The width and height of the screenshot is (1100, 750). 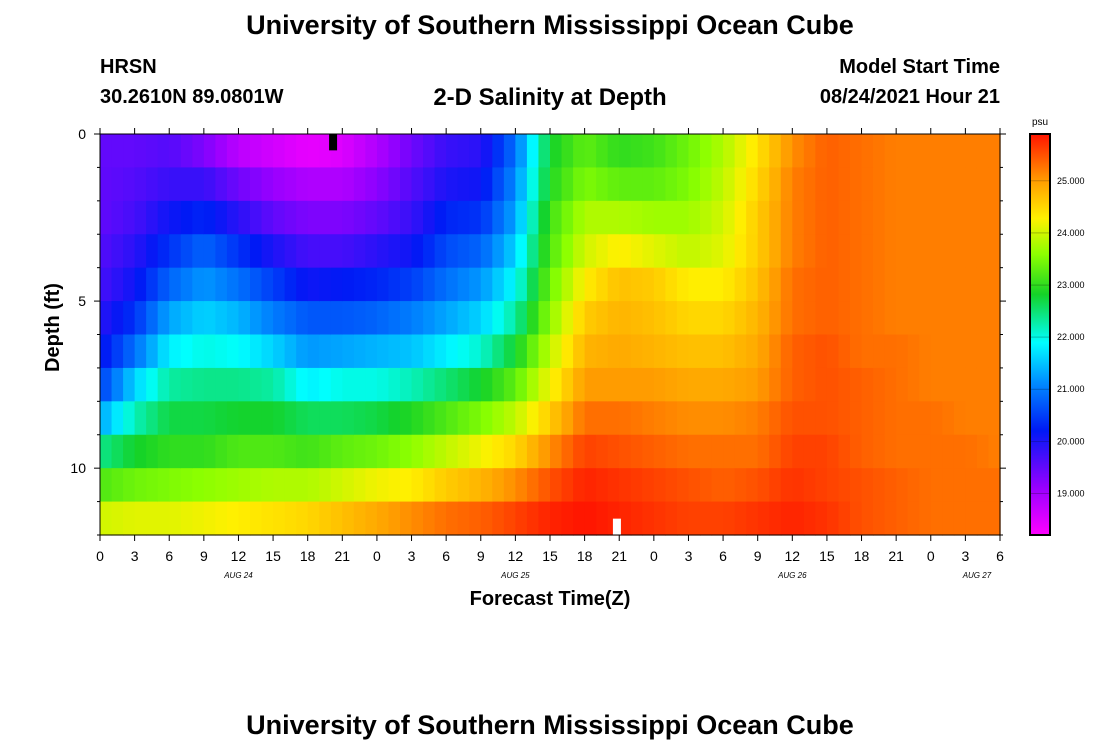 I want to click on colorbar-tick-label: 24.000, so click(x=1071, y=233).